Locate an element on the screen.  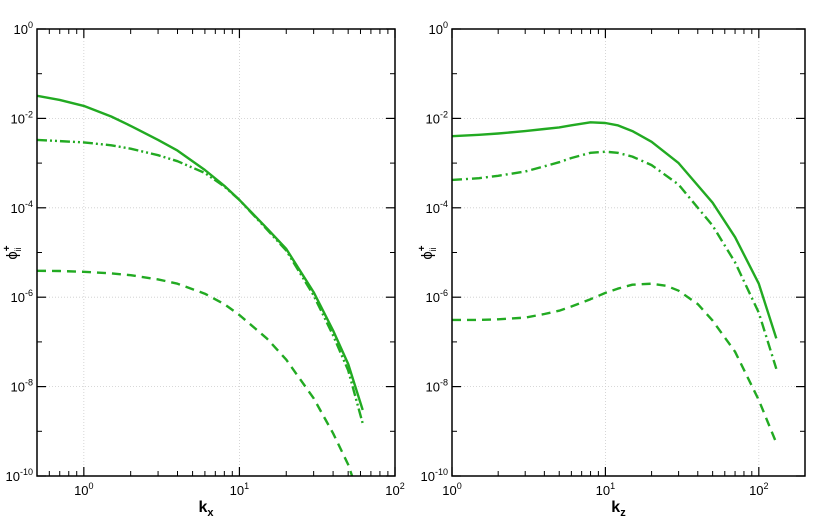
x-axis-label-subscript: z is located at coordinates (623, 513).